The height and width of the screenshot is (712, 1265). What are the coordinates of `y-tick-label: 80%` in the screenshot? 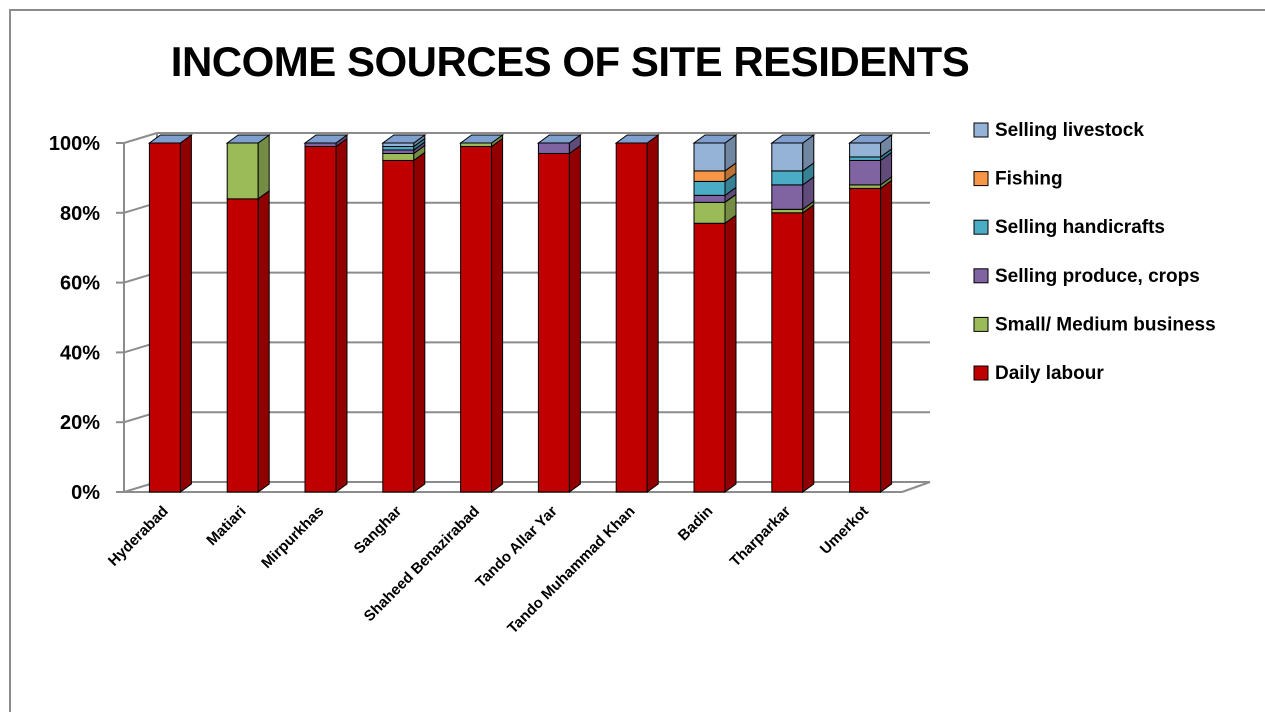 It's located at (80, 214).